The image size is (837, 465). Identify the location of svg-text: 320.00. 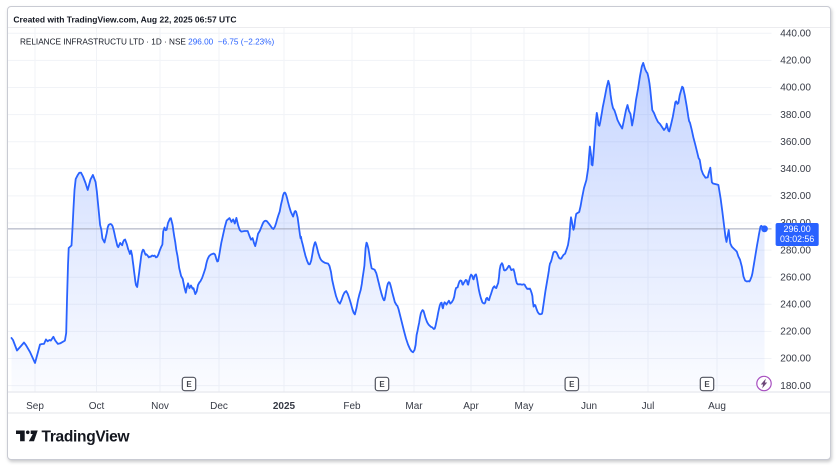
(795, 196).